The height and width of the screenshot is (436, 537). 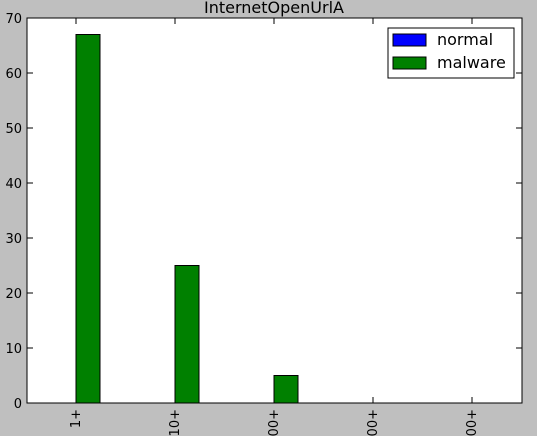 I want to click on y-tick-label-2: 20, so click(x=13, y=294).